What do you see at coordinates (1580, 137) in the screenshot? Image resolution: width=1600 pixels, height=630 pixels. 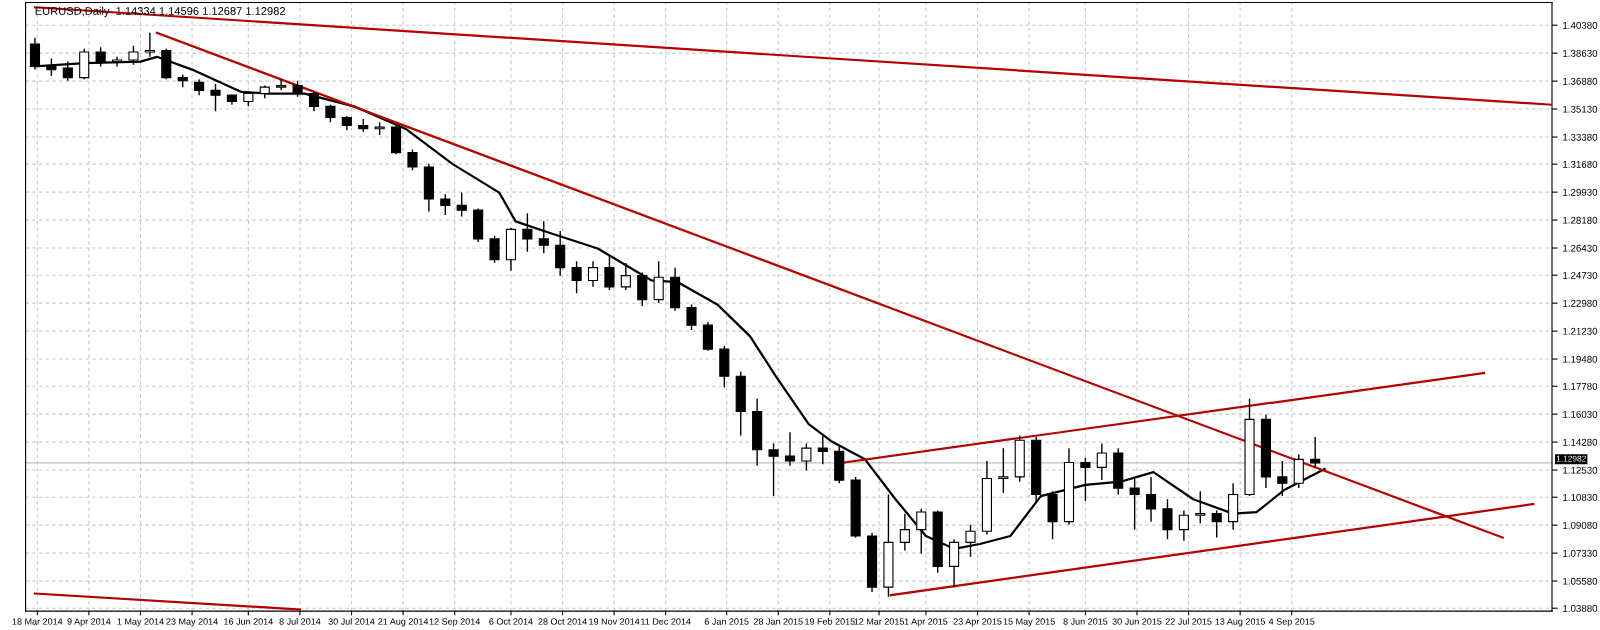 I see `y-tick-label: 1.33380` at bounding box center [1580, 137].